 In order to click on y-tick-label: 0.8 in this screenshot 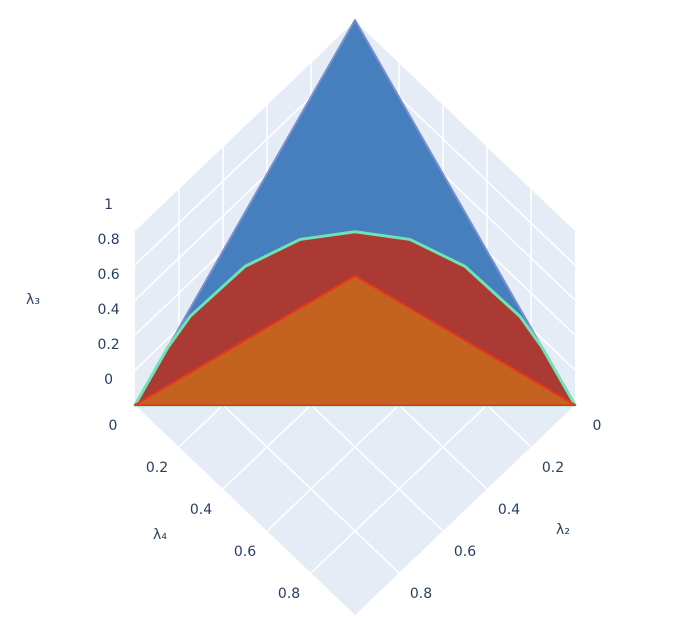, I will do `click(289, 594)`.